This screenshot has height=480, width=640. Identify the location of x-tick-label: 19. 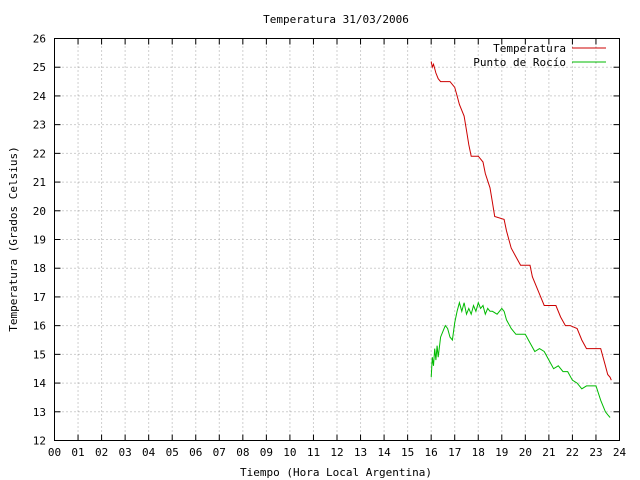
(501, 452).